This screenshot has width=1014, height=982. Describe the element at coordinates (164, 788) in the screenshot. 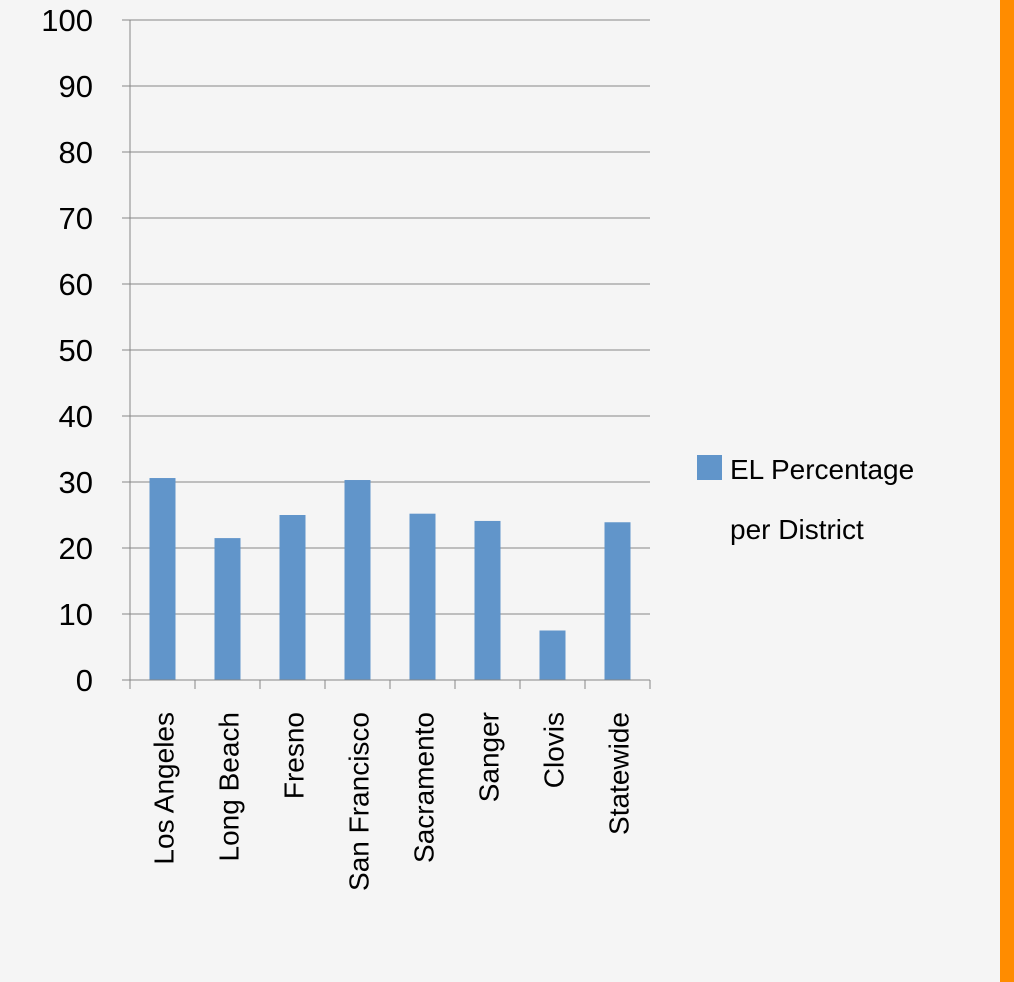

I see `x-tick-label: Los Angeles` at that location.